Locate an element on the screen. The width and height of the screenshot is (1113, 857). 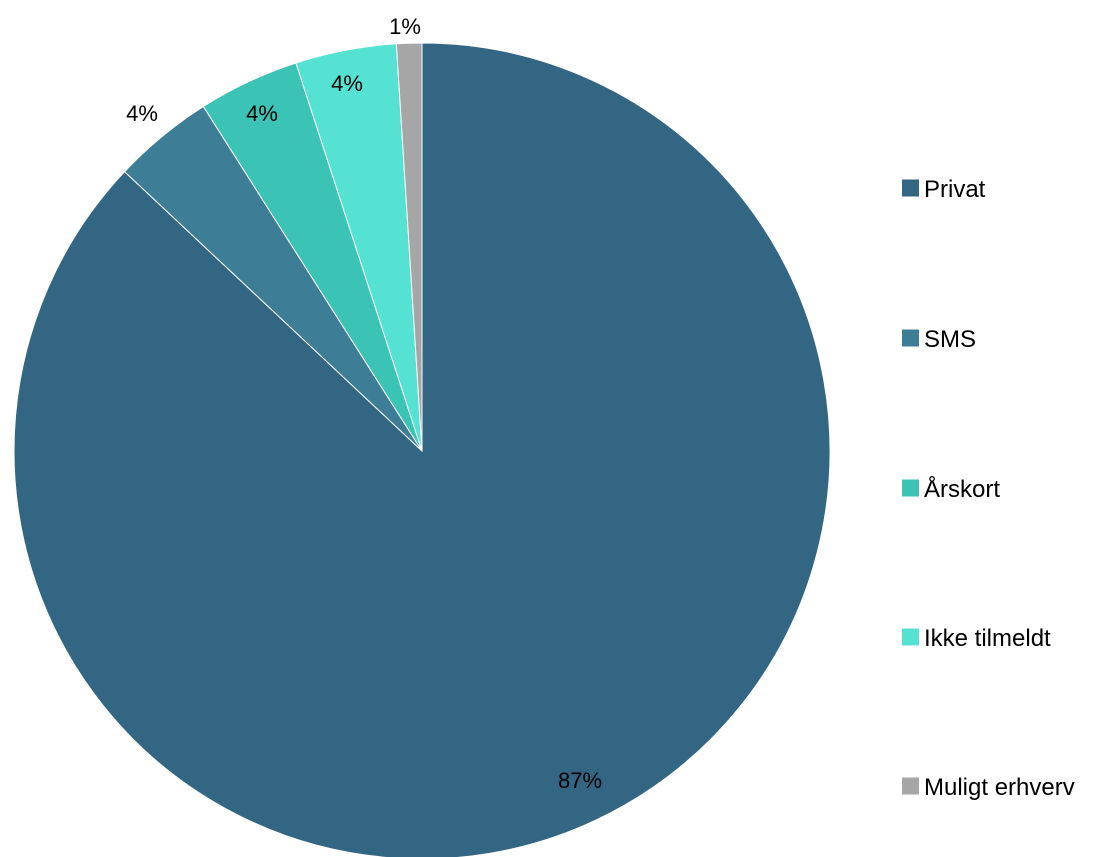
legend-item: Muligt erhverv is located at coordinates (988, 787).